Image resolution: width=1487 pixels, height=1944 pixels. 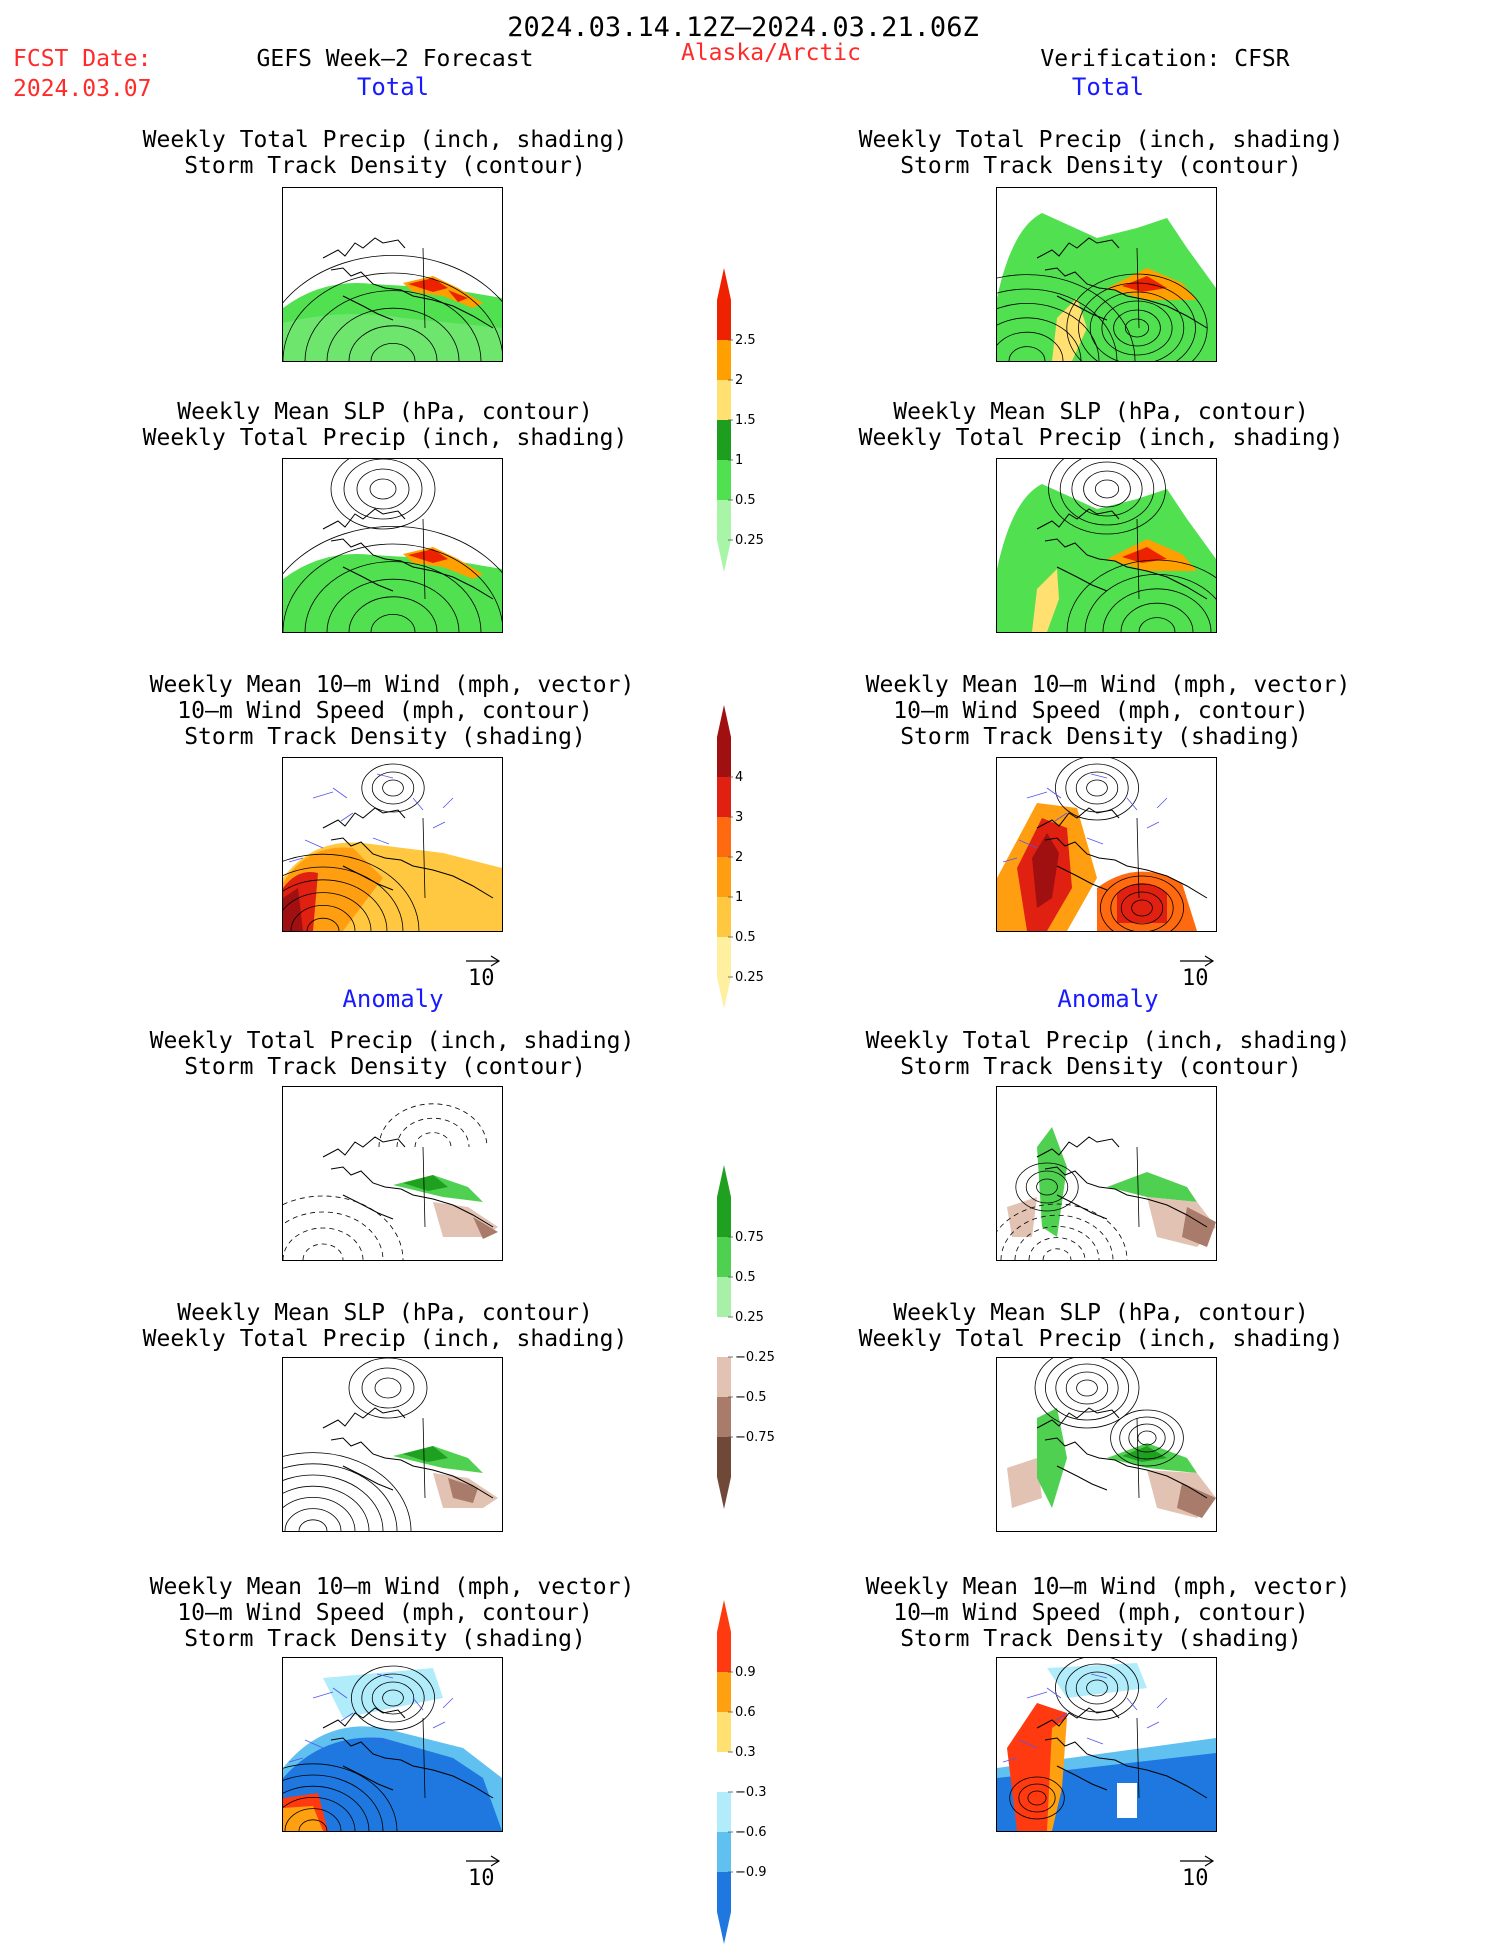 I want to click on colorbar-tick-label: −0.9, so click(x=751, y=1872).